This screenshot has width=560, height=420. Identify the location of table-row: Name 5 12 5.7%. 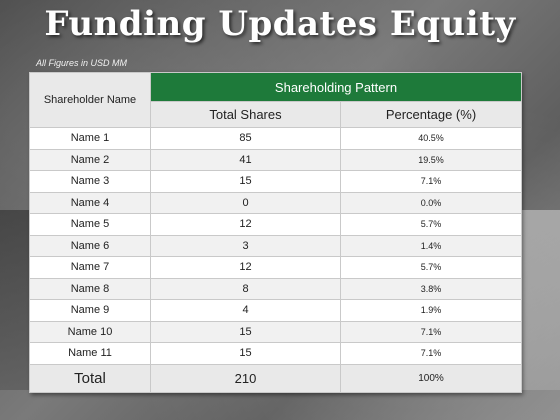
(275, 224).